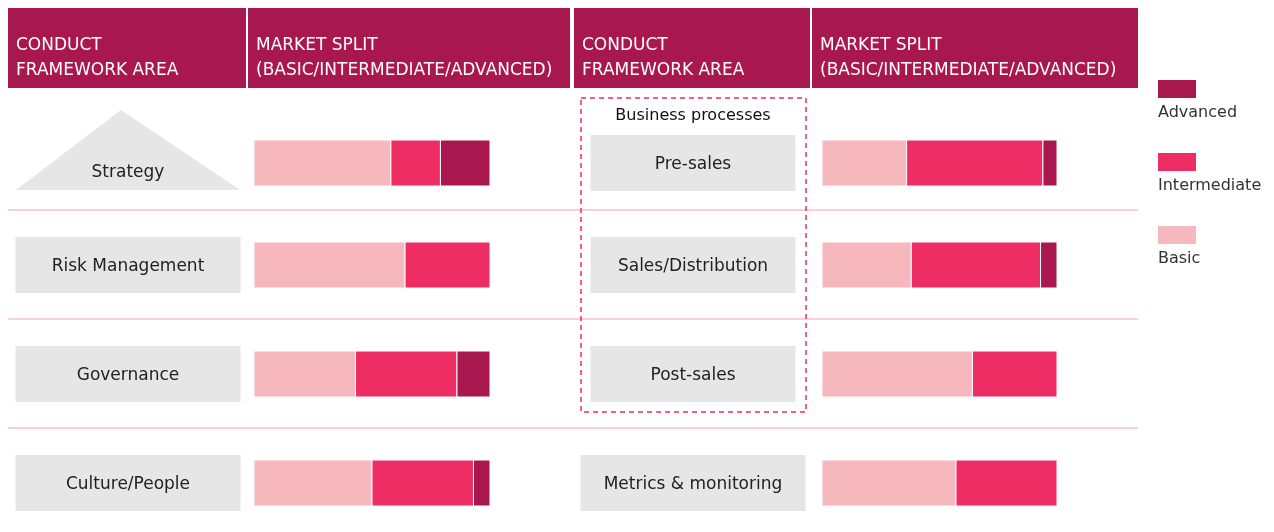  I want to click on y-tick-label: Risk Management, so click(128, 265).